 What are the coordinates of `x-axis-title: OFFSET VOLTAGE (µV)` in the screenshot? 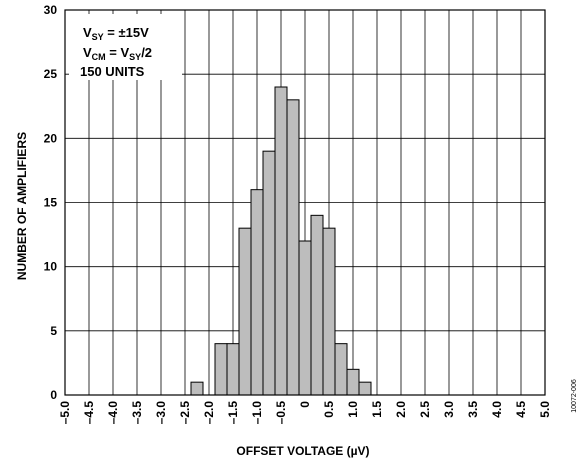 It's located at (302, 451).